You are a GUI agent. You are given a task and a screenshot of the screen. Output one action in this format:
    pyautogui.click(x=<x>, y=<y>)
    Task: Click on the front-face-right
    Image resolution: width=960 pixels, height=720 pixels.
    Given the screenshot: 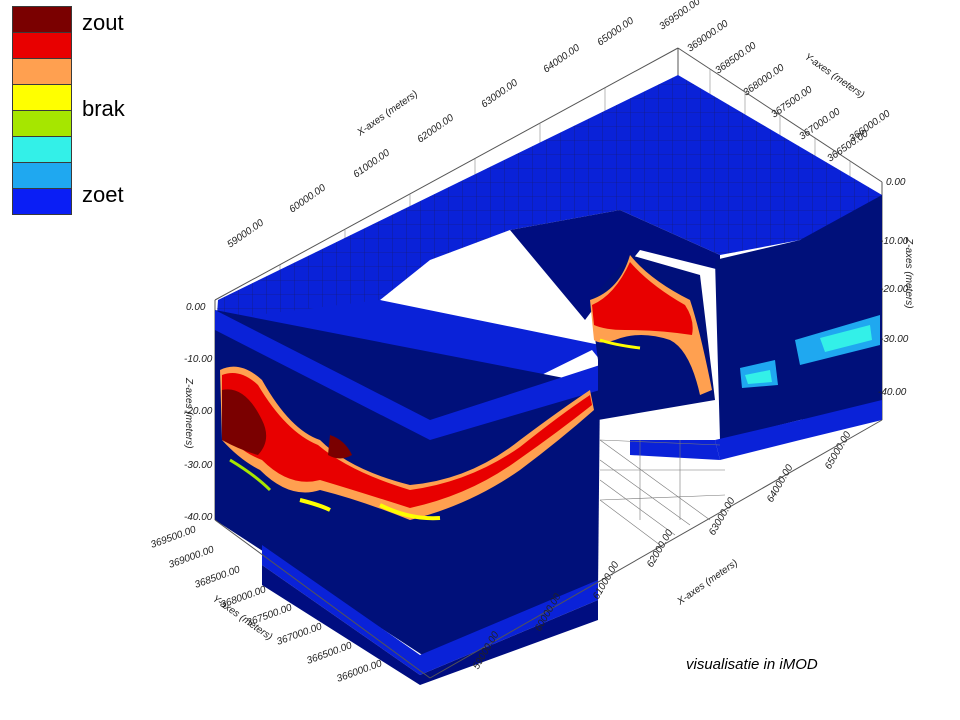 What is the action you would take?
    pyautogui.click(x=798, y=317)
    